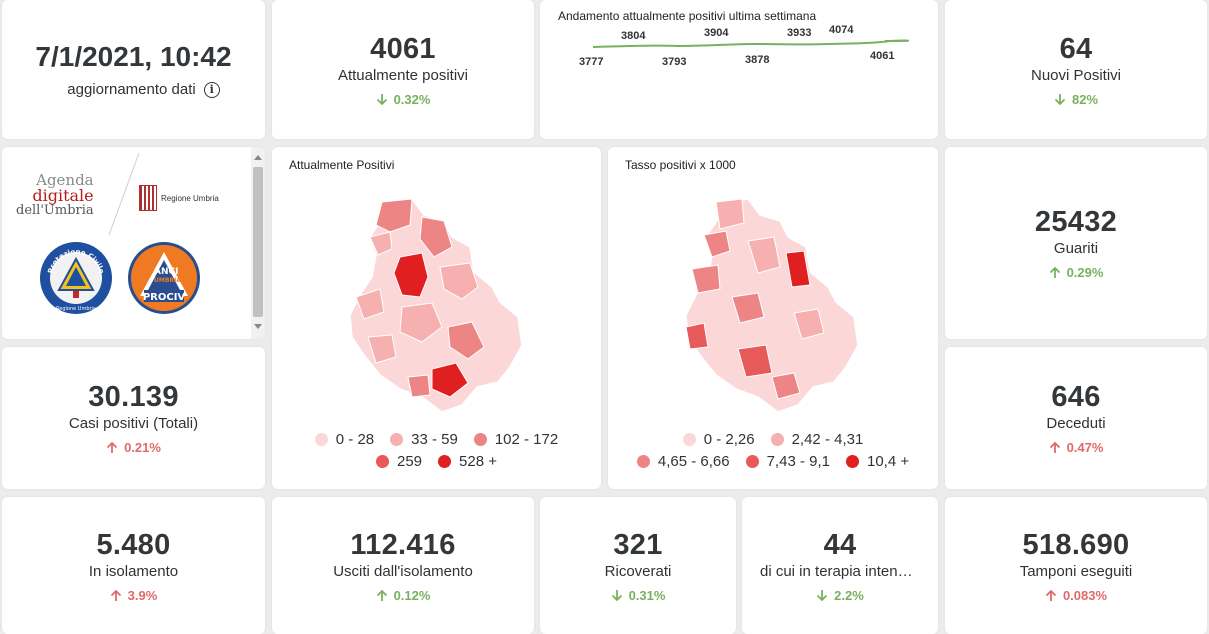 The height and width of the screenshot is (634, 1209). What do you see at coordinates (716, 33) in the screenshot?
I see `trend-label-4: 3904` at bounding box center [716, 33].